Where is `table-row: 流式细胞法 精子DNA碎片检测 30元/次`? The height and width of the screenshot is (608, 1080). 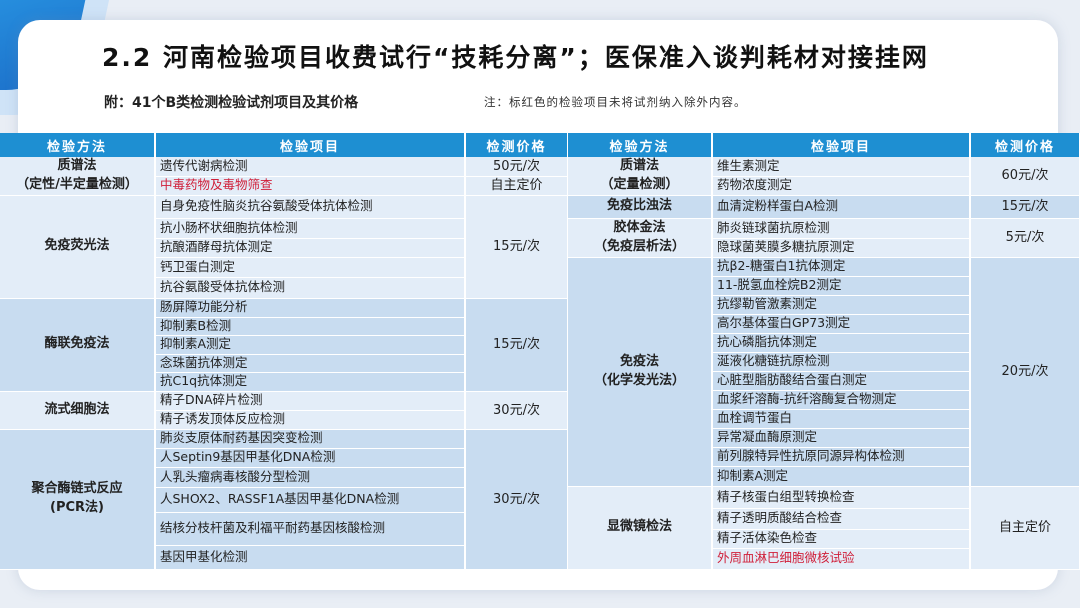 table-row: 流式细胞法 精子DNA碎片检测 30元/次 is located at coordinates (284, 410).